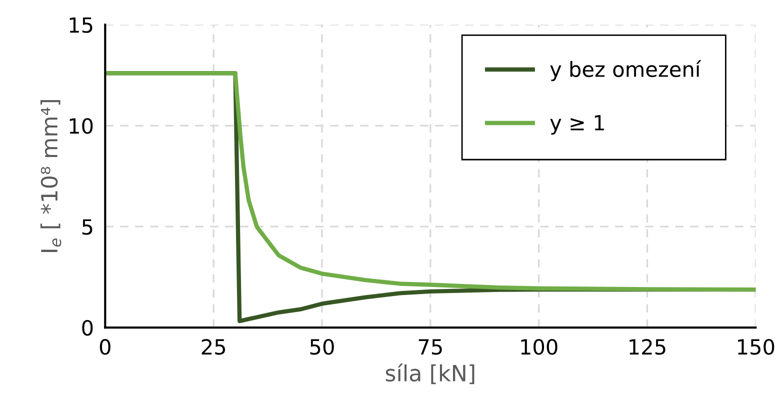  Describe the element at coordinates (81, 25) in the screenshot. I see `y-tick-label: 15` at that location.